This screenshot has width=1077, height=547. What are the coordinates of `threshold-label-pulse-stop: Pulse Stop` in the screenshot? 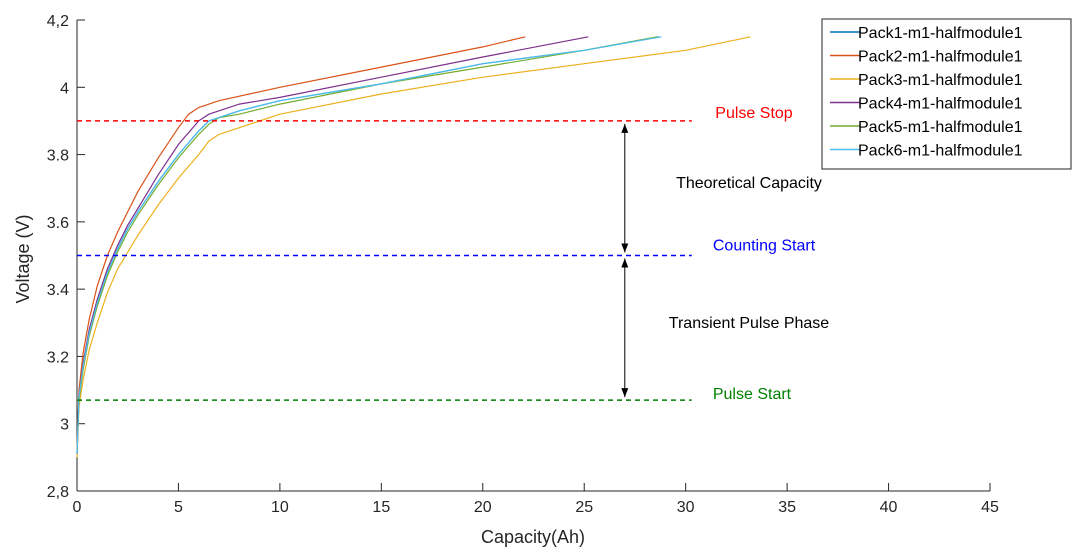 It's located at (753, 113).